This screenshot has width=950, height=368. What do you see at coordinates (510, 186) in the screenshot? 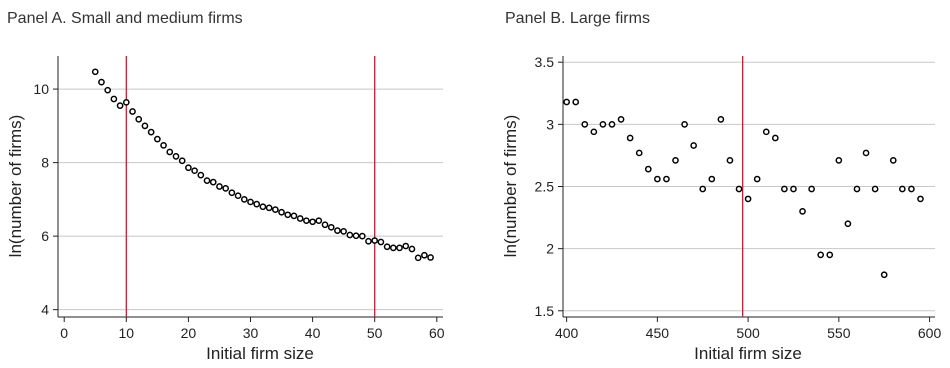
I see `panel-b-y-axis-label: ln(number of firms)` at bounding box center [510, 186].